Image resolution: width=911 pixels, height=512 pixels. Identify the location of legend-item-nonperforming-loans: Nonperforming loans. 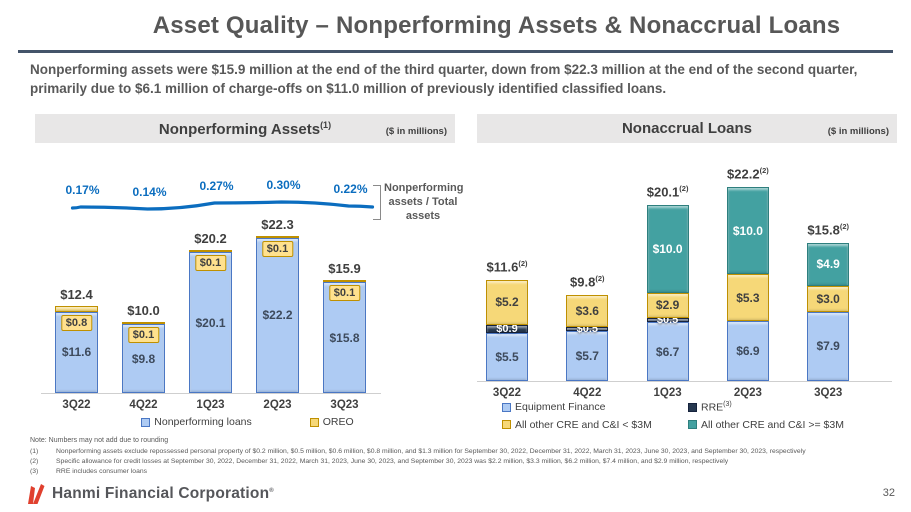
(196, 422).